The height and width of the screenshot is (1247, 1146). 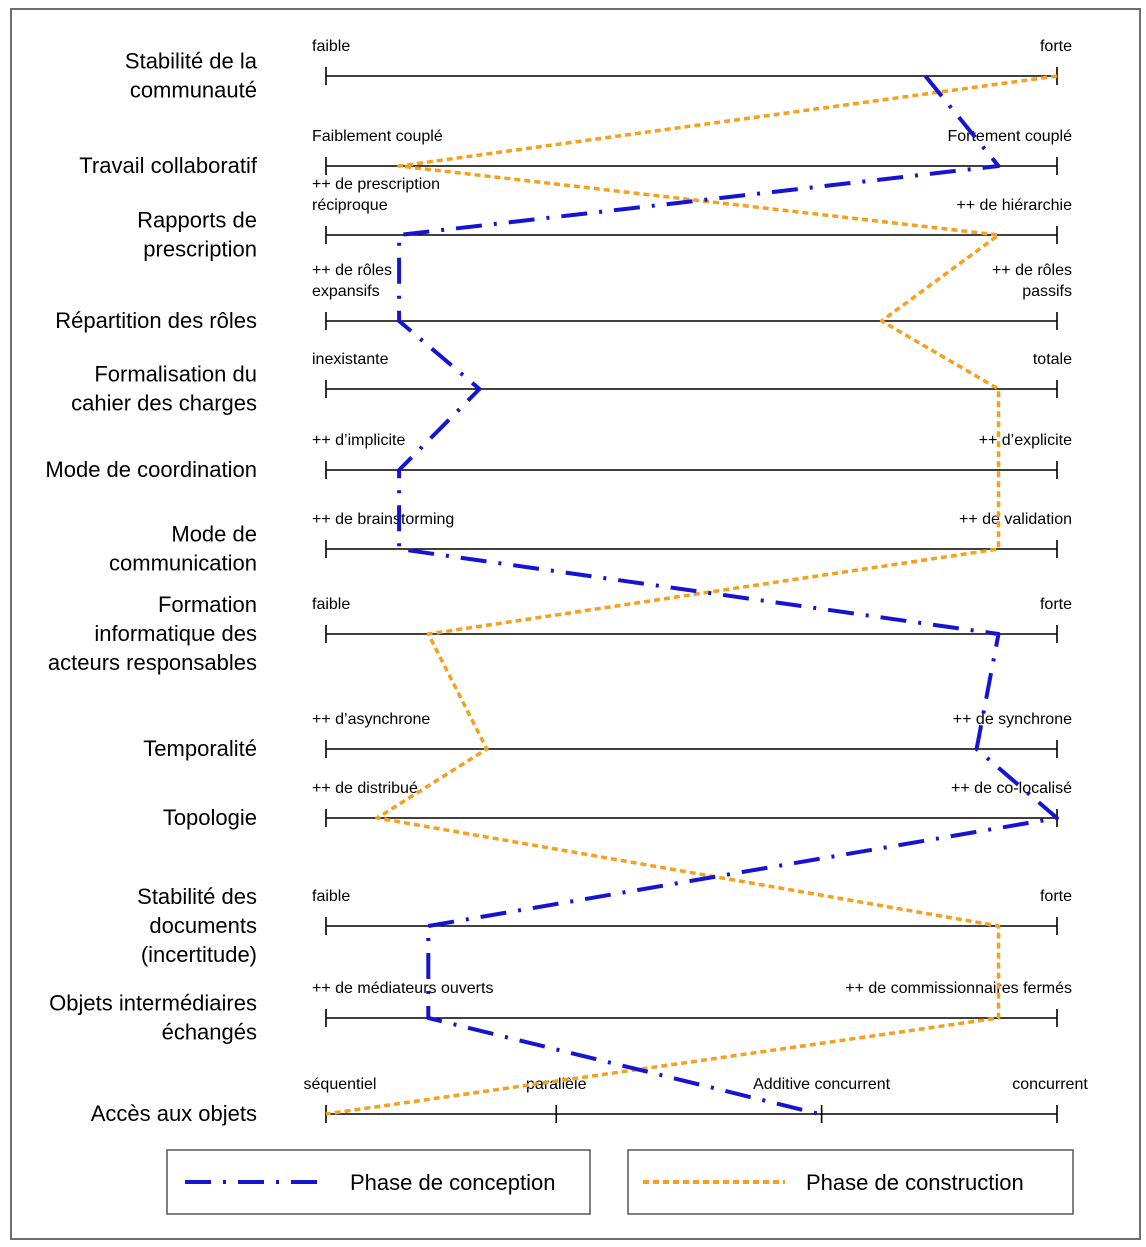 I want to click on legend-box-construction, so click(x=850, y=1182).